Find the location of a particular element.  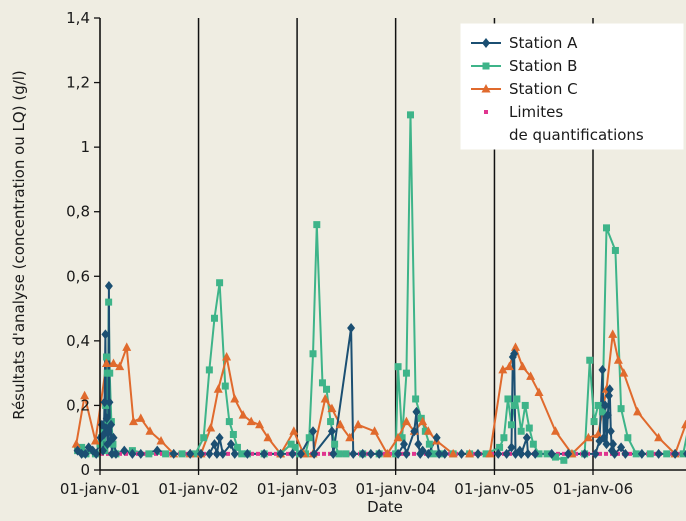

legend-entry-limites-label: Limites de quantifications is located at coordinates (576, 123).